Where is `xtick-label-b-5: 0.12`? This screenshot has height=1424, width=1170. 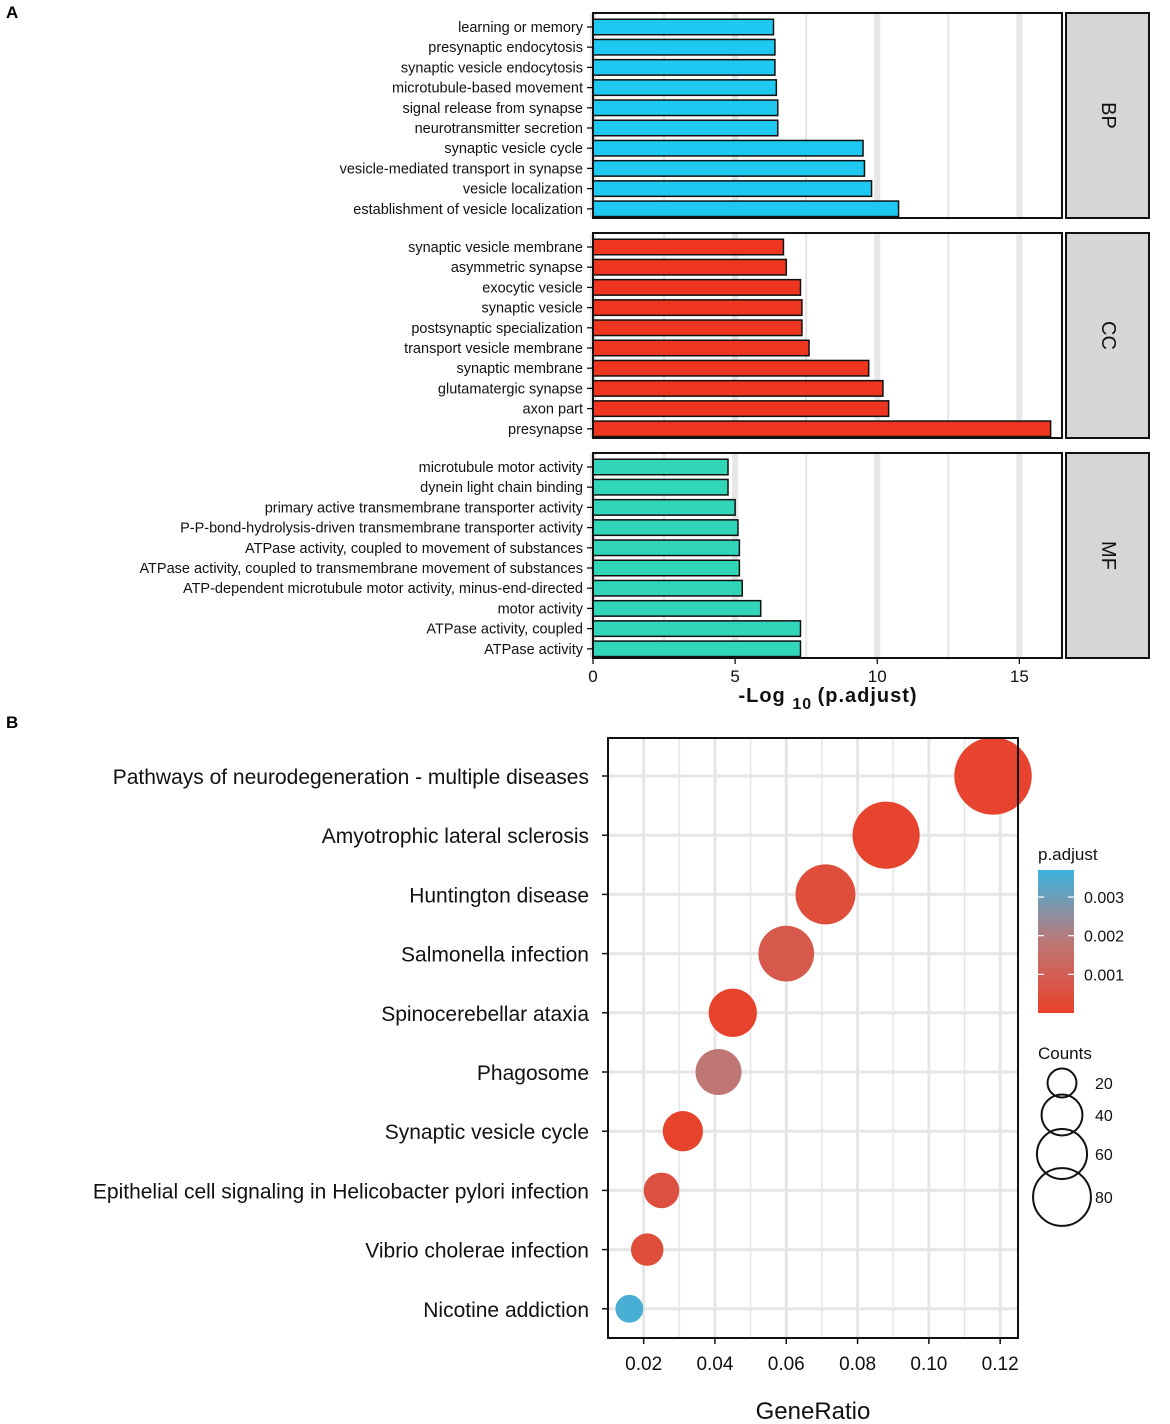
xtick-label-b-5: 0.12 is located at coordinates (1000, 1364).